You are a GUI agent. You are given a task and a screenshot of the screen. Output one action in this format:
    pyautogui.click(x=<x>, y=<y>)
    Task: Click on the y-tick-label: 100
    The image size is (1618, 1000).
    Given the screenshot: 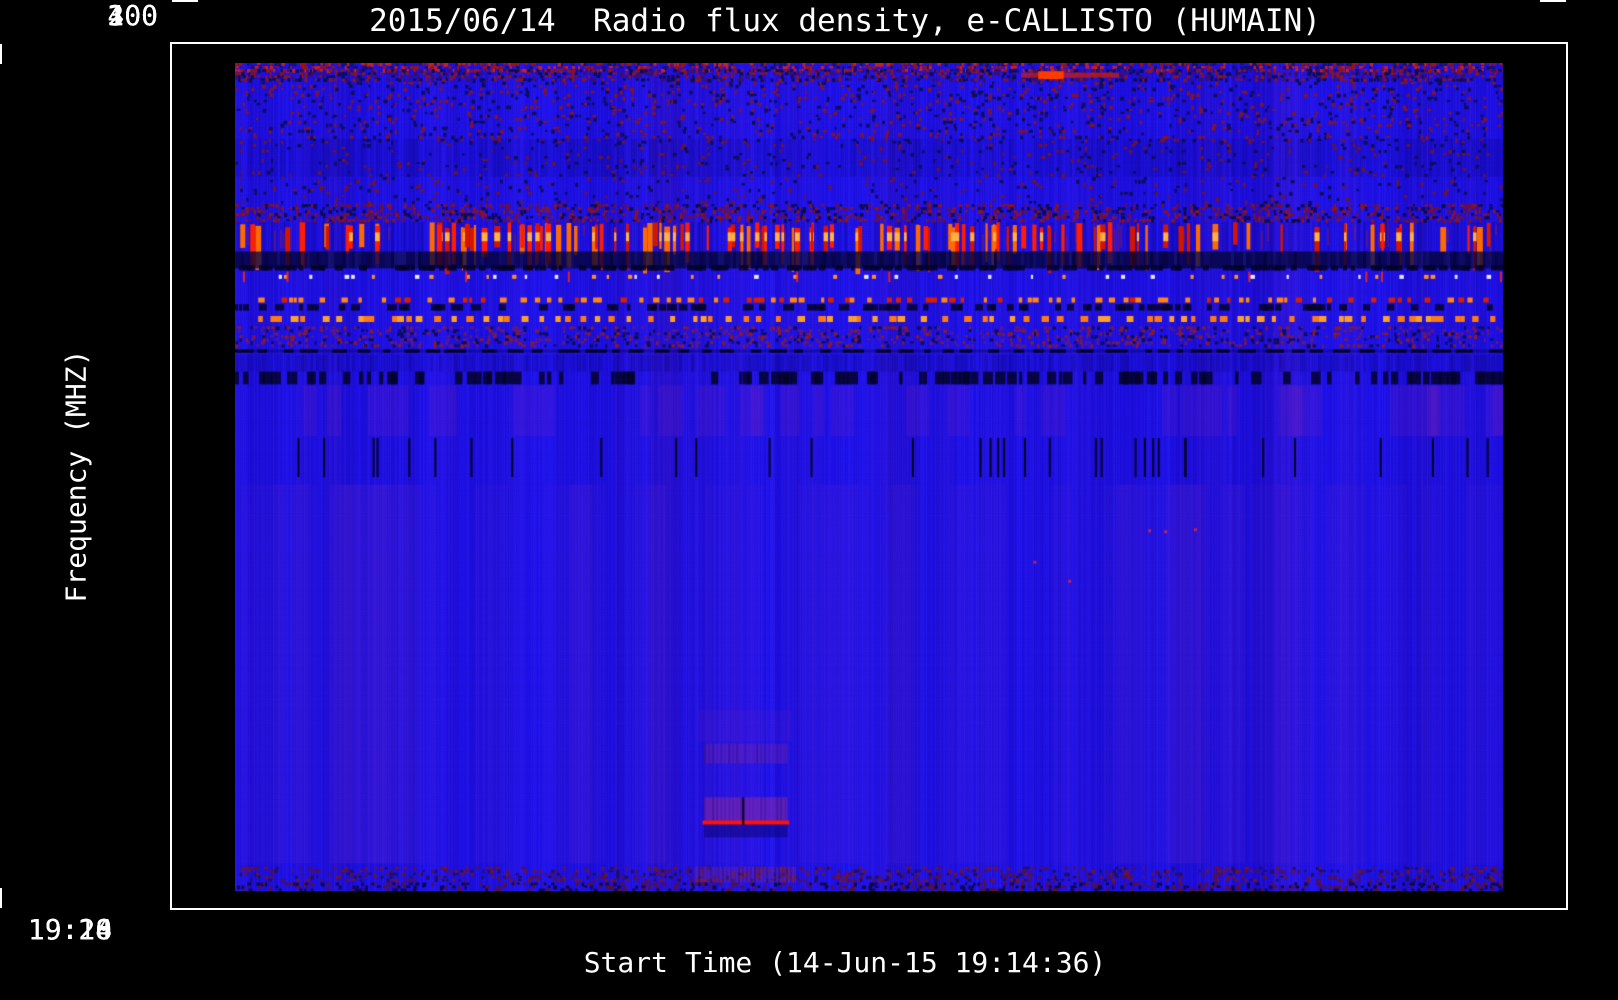 What is the action you would take?
    pyautogui.click(x=132, y=16)
    